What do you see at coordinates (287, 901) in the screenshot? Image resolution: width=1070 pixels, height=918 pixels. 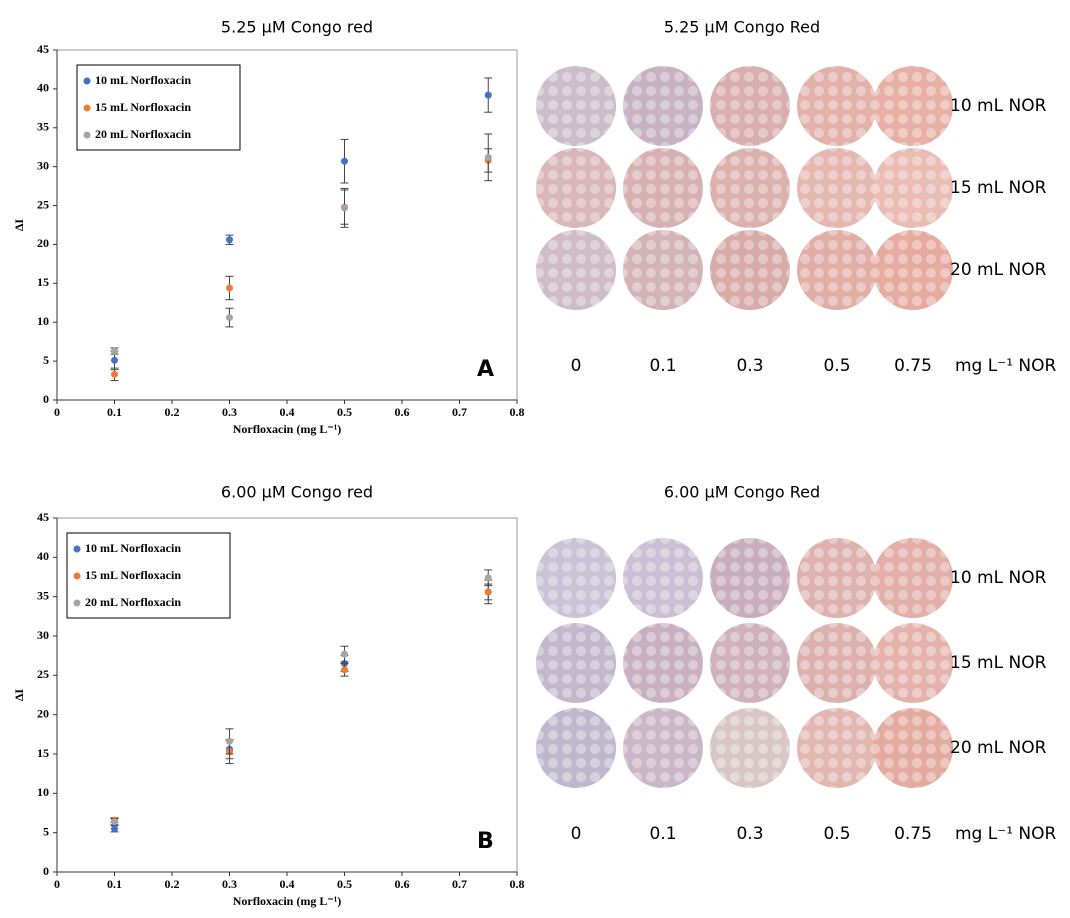 I see `x-axis-label: Norfloxacin (mg L⁻¹)` at bounding box center [287, 901].